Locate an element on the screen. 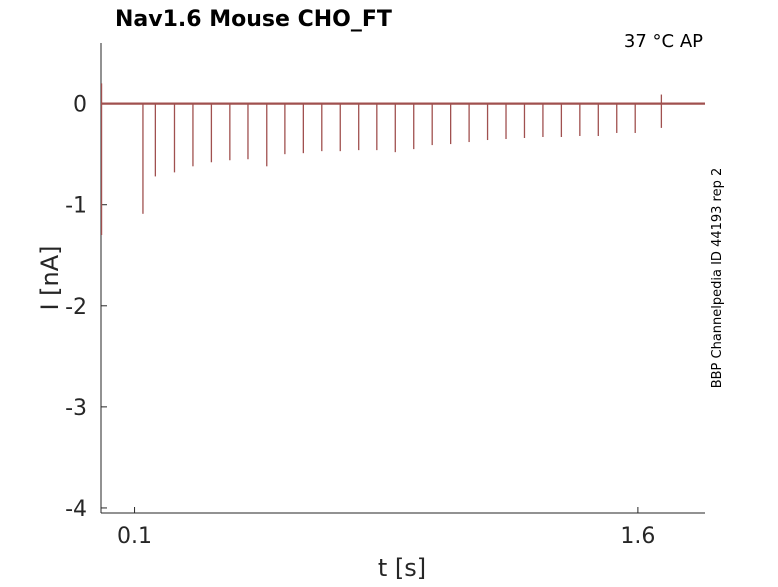 This screenshot has height=587, width=778. y-tick-label: -2 is located at coordinates (76, 307).